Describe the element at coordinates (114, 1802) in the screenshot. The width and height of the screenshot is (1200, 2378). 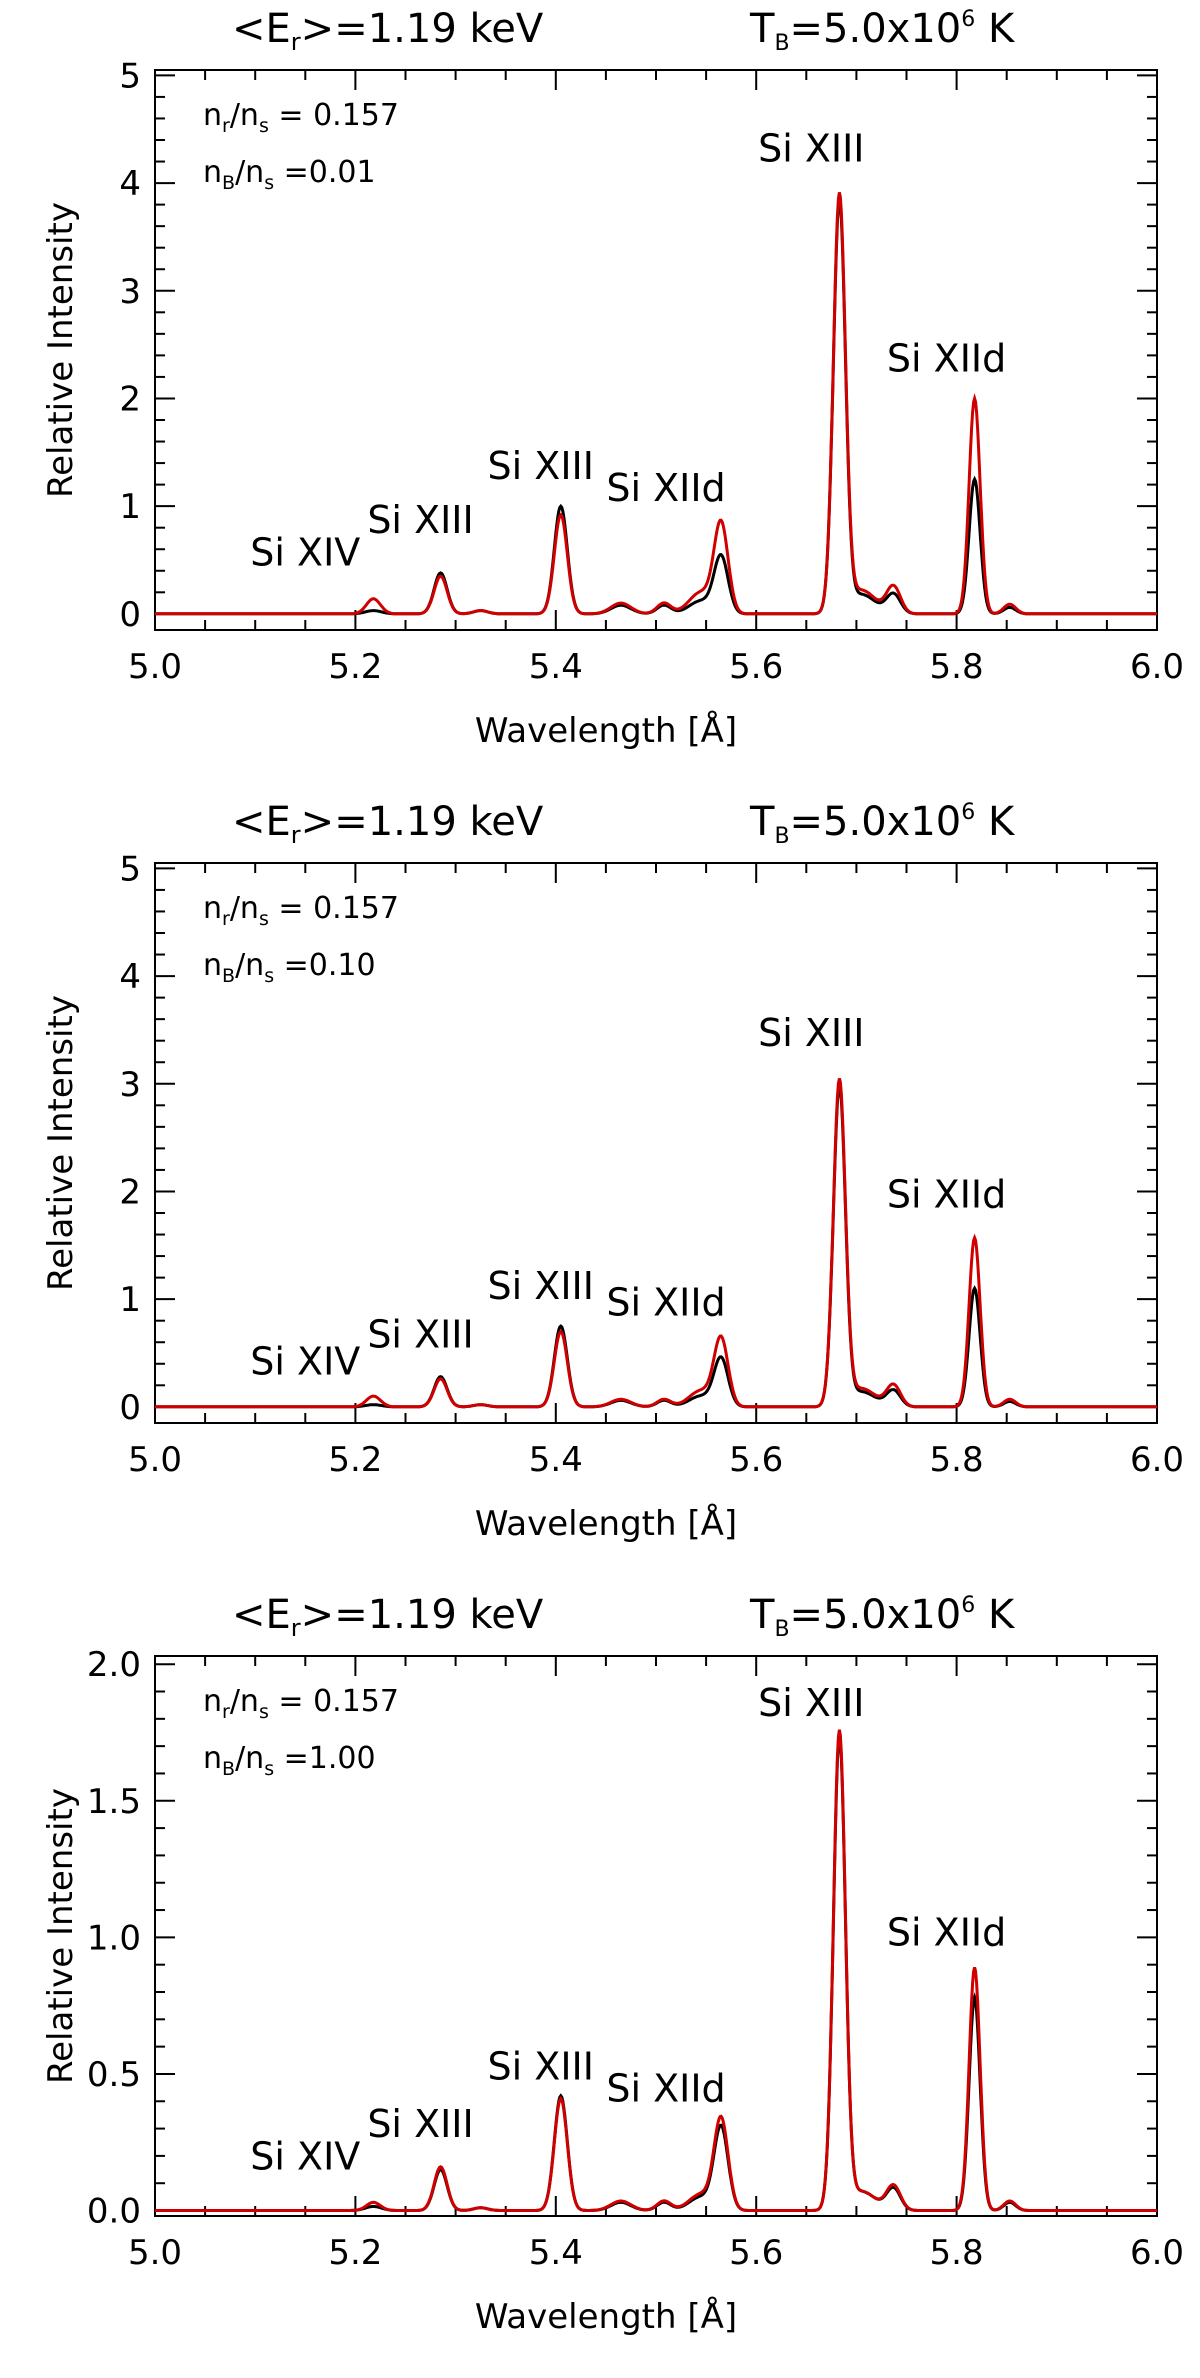
I see `y-tick-label: 1.5` at that location.